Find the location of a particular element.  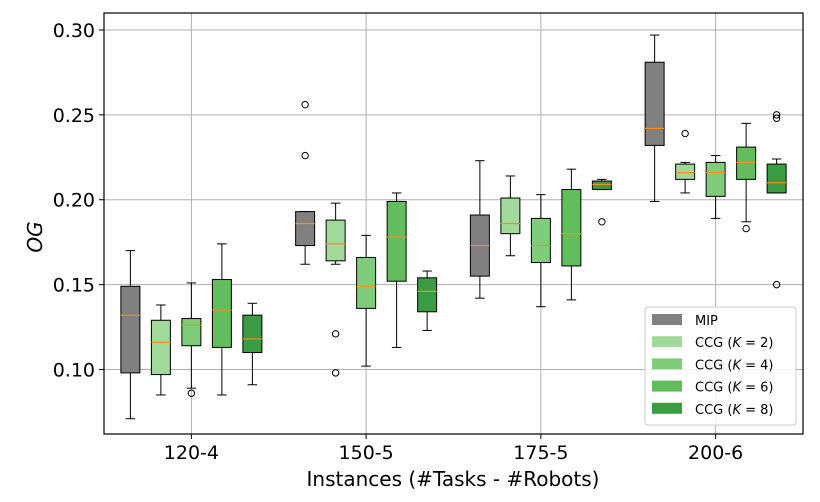

y-axis-ticks: 0.10 0.15 0.20 0.25 0.30 is located at coordinates (78, 200).